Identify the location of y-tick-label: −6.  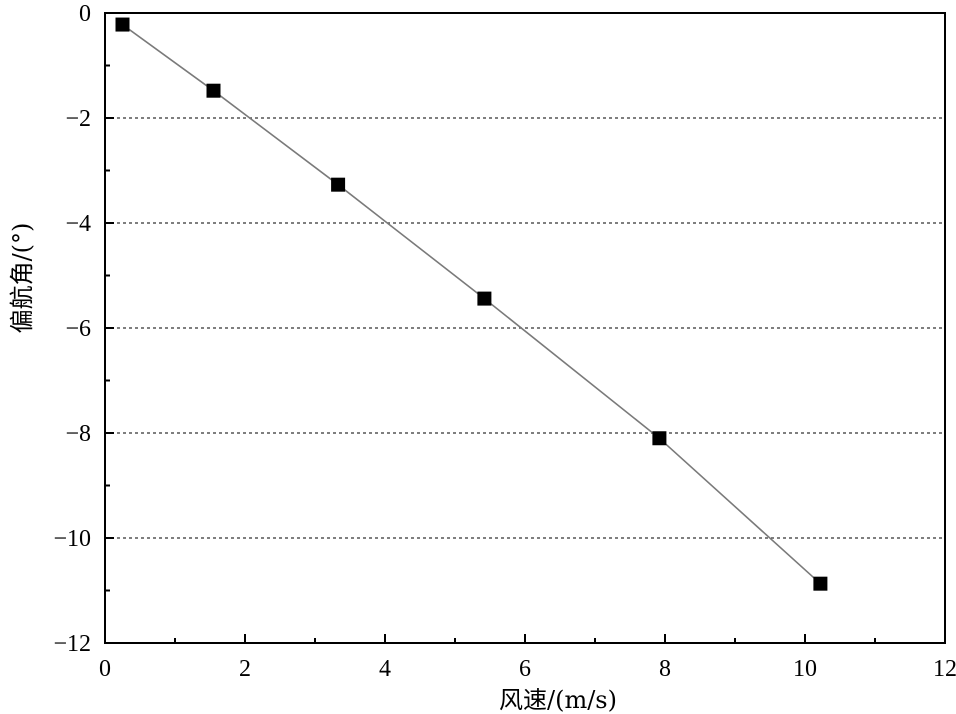
(78, 329).